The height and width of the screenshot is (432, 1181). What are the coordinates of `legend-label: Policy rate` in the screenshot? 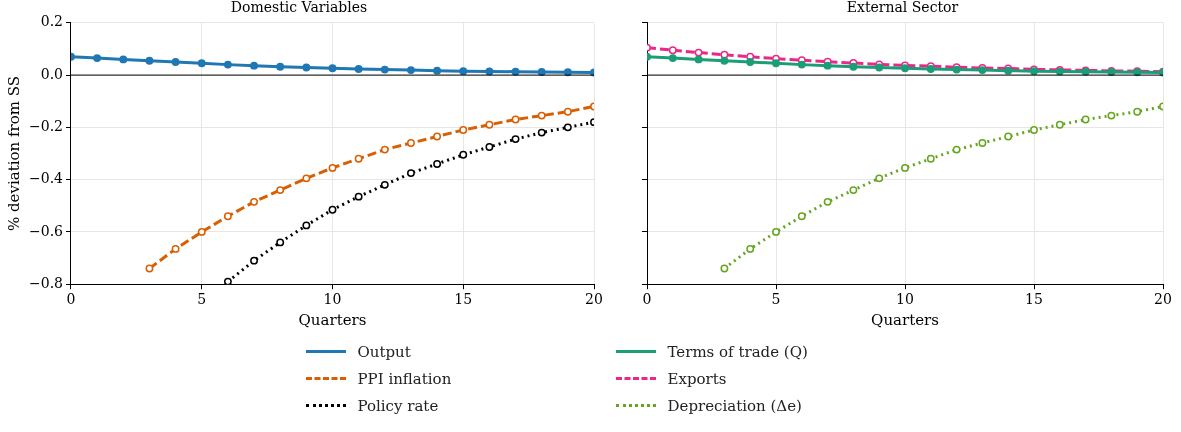 It's located at (398, 405).